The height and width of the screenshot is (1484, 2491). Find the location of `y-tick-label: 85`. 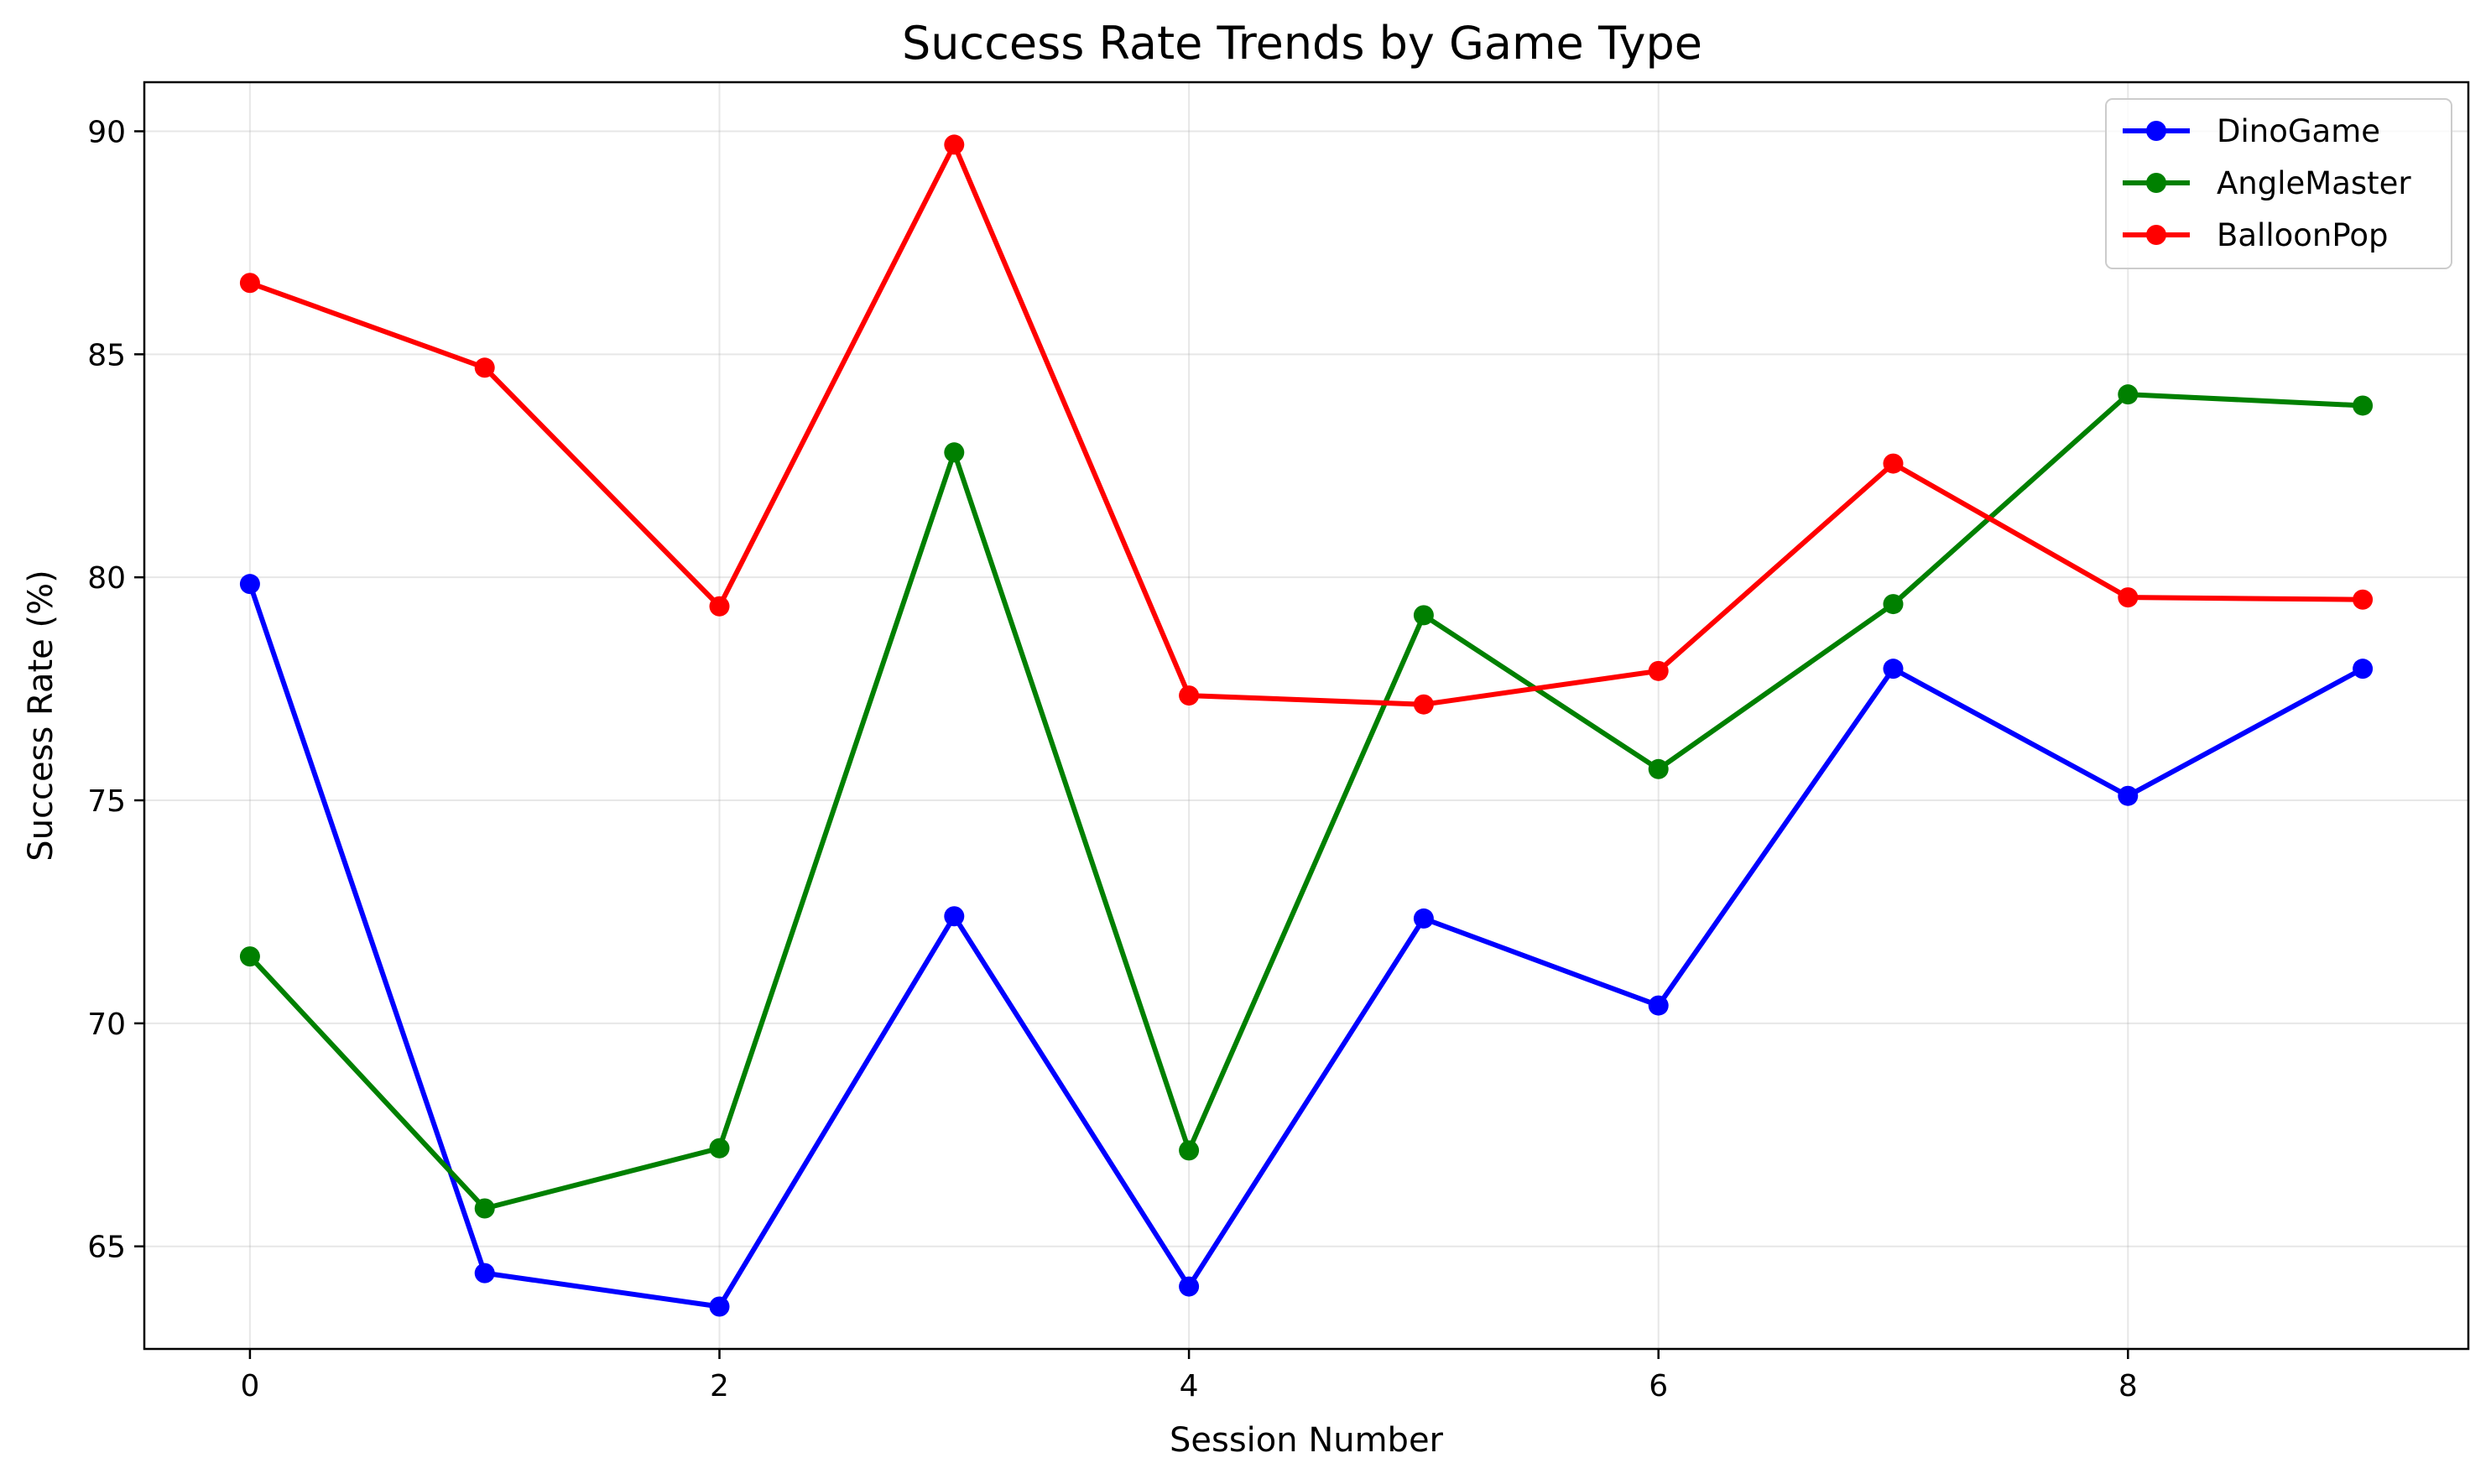

y-tick-label: 85 is located at coordinates (106, 355).